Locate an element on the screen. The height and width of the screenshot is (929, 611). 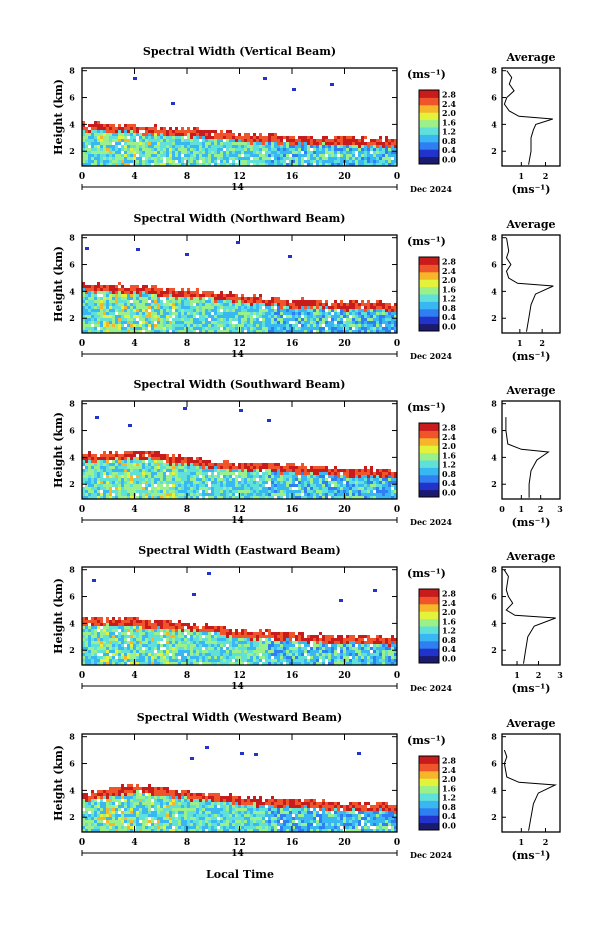
colorbar-unit: (ms⁻¹) is located at coordinates (426, 74).